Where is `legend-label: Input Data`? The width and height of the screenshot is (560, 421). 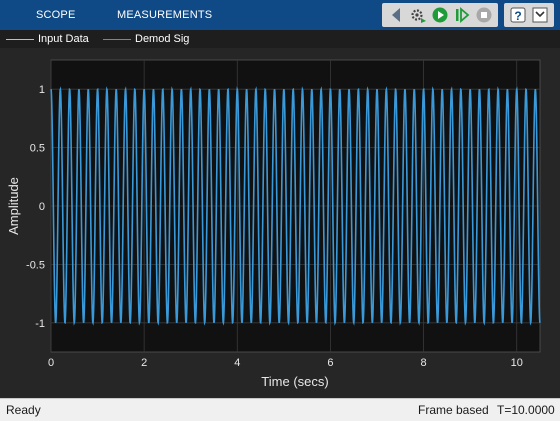
legend-label: Input Data is located at coordinates (63, 39).